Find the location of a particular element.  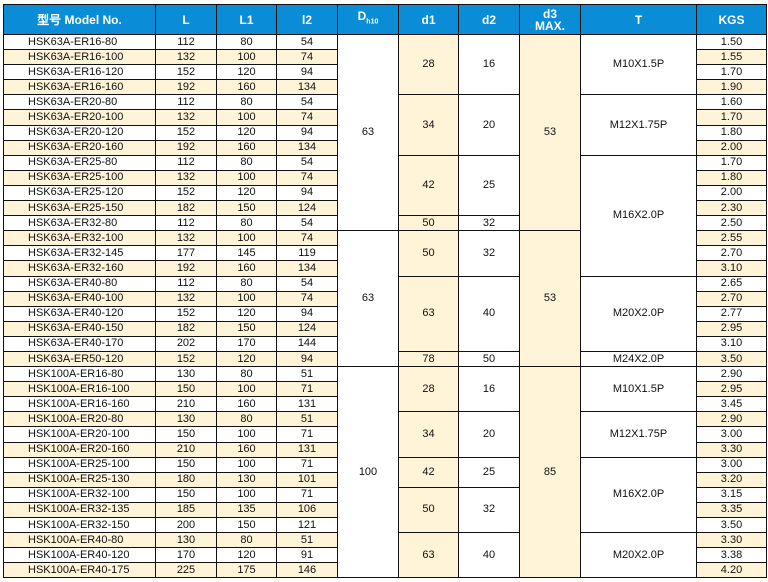

thread-cell: M10X1.5P is located at coordinates (638, 389).